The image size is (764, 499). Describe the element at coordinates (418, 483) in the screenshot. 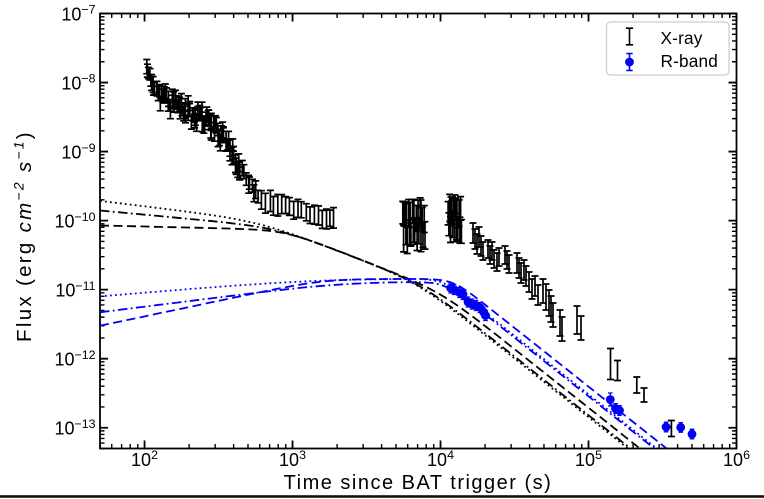

I see `svg-text: Time since BAT trigger (s)` at that location.